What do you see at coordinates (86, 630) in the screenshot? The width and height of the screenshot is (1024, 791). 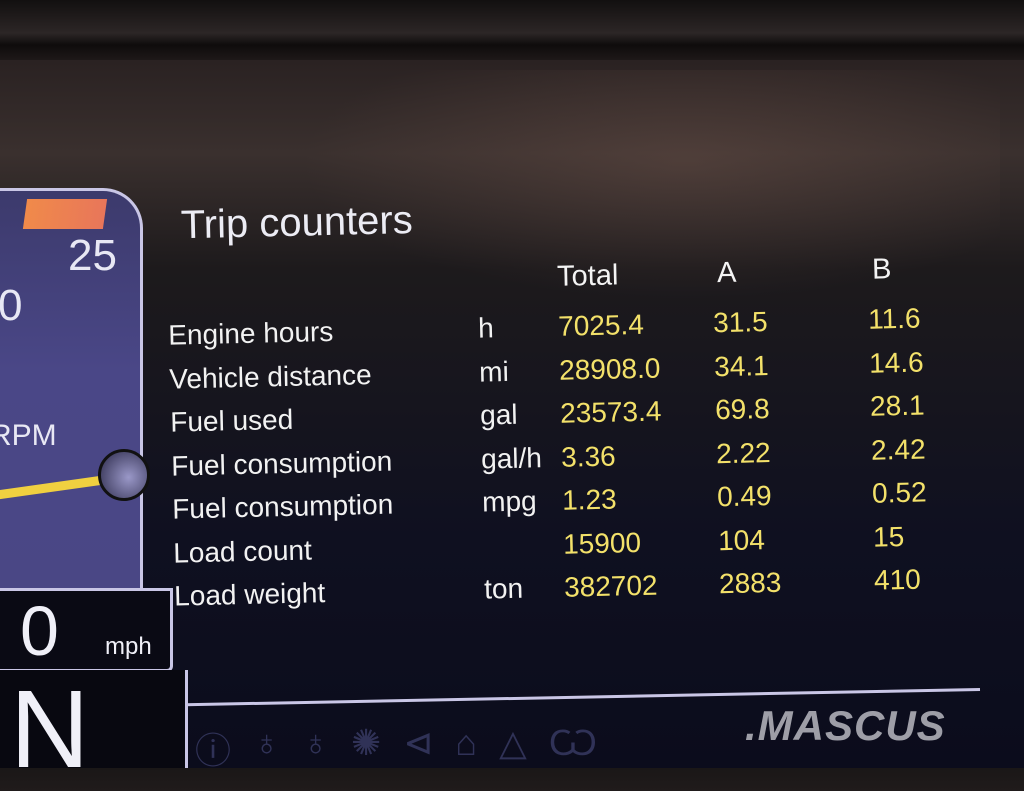 I see `speed-readout: 0 mph` at bounding box center [86, 630].